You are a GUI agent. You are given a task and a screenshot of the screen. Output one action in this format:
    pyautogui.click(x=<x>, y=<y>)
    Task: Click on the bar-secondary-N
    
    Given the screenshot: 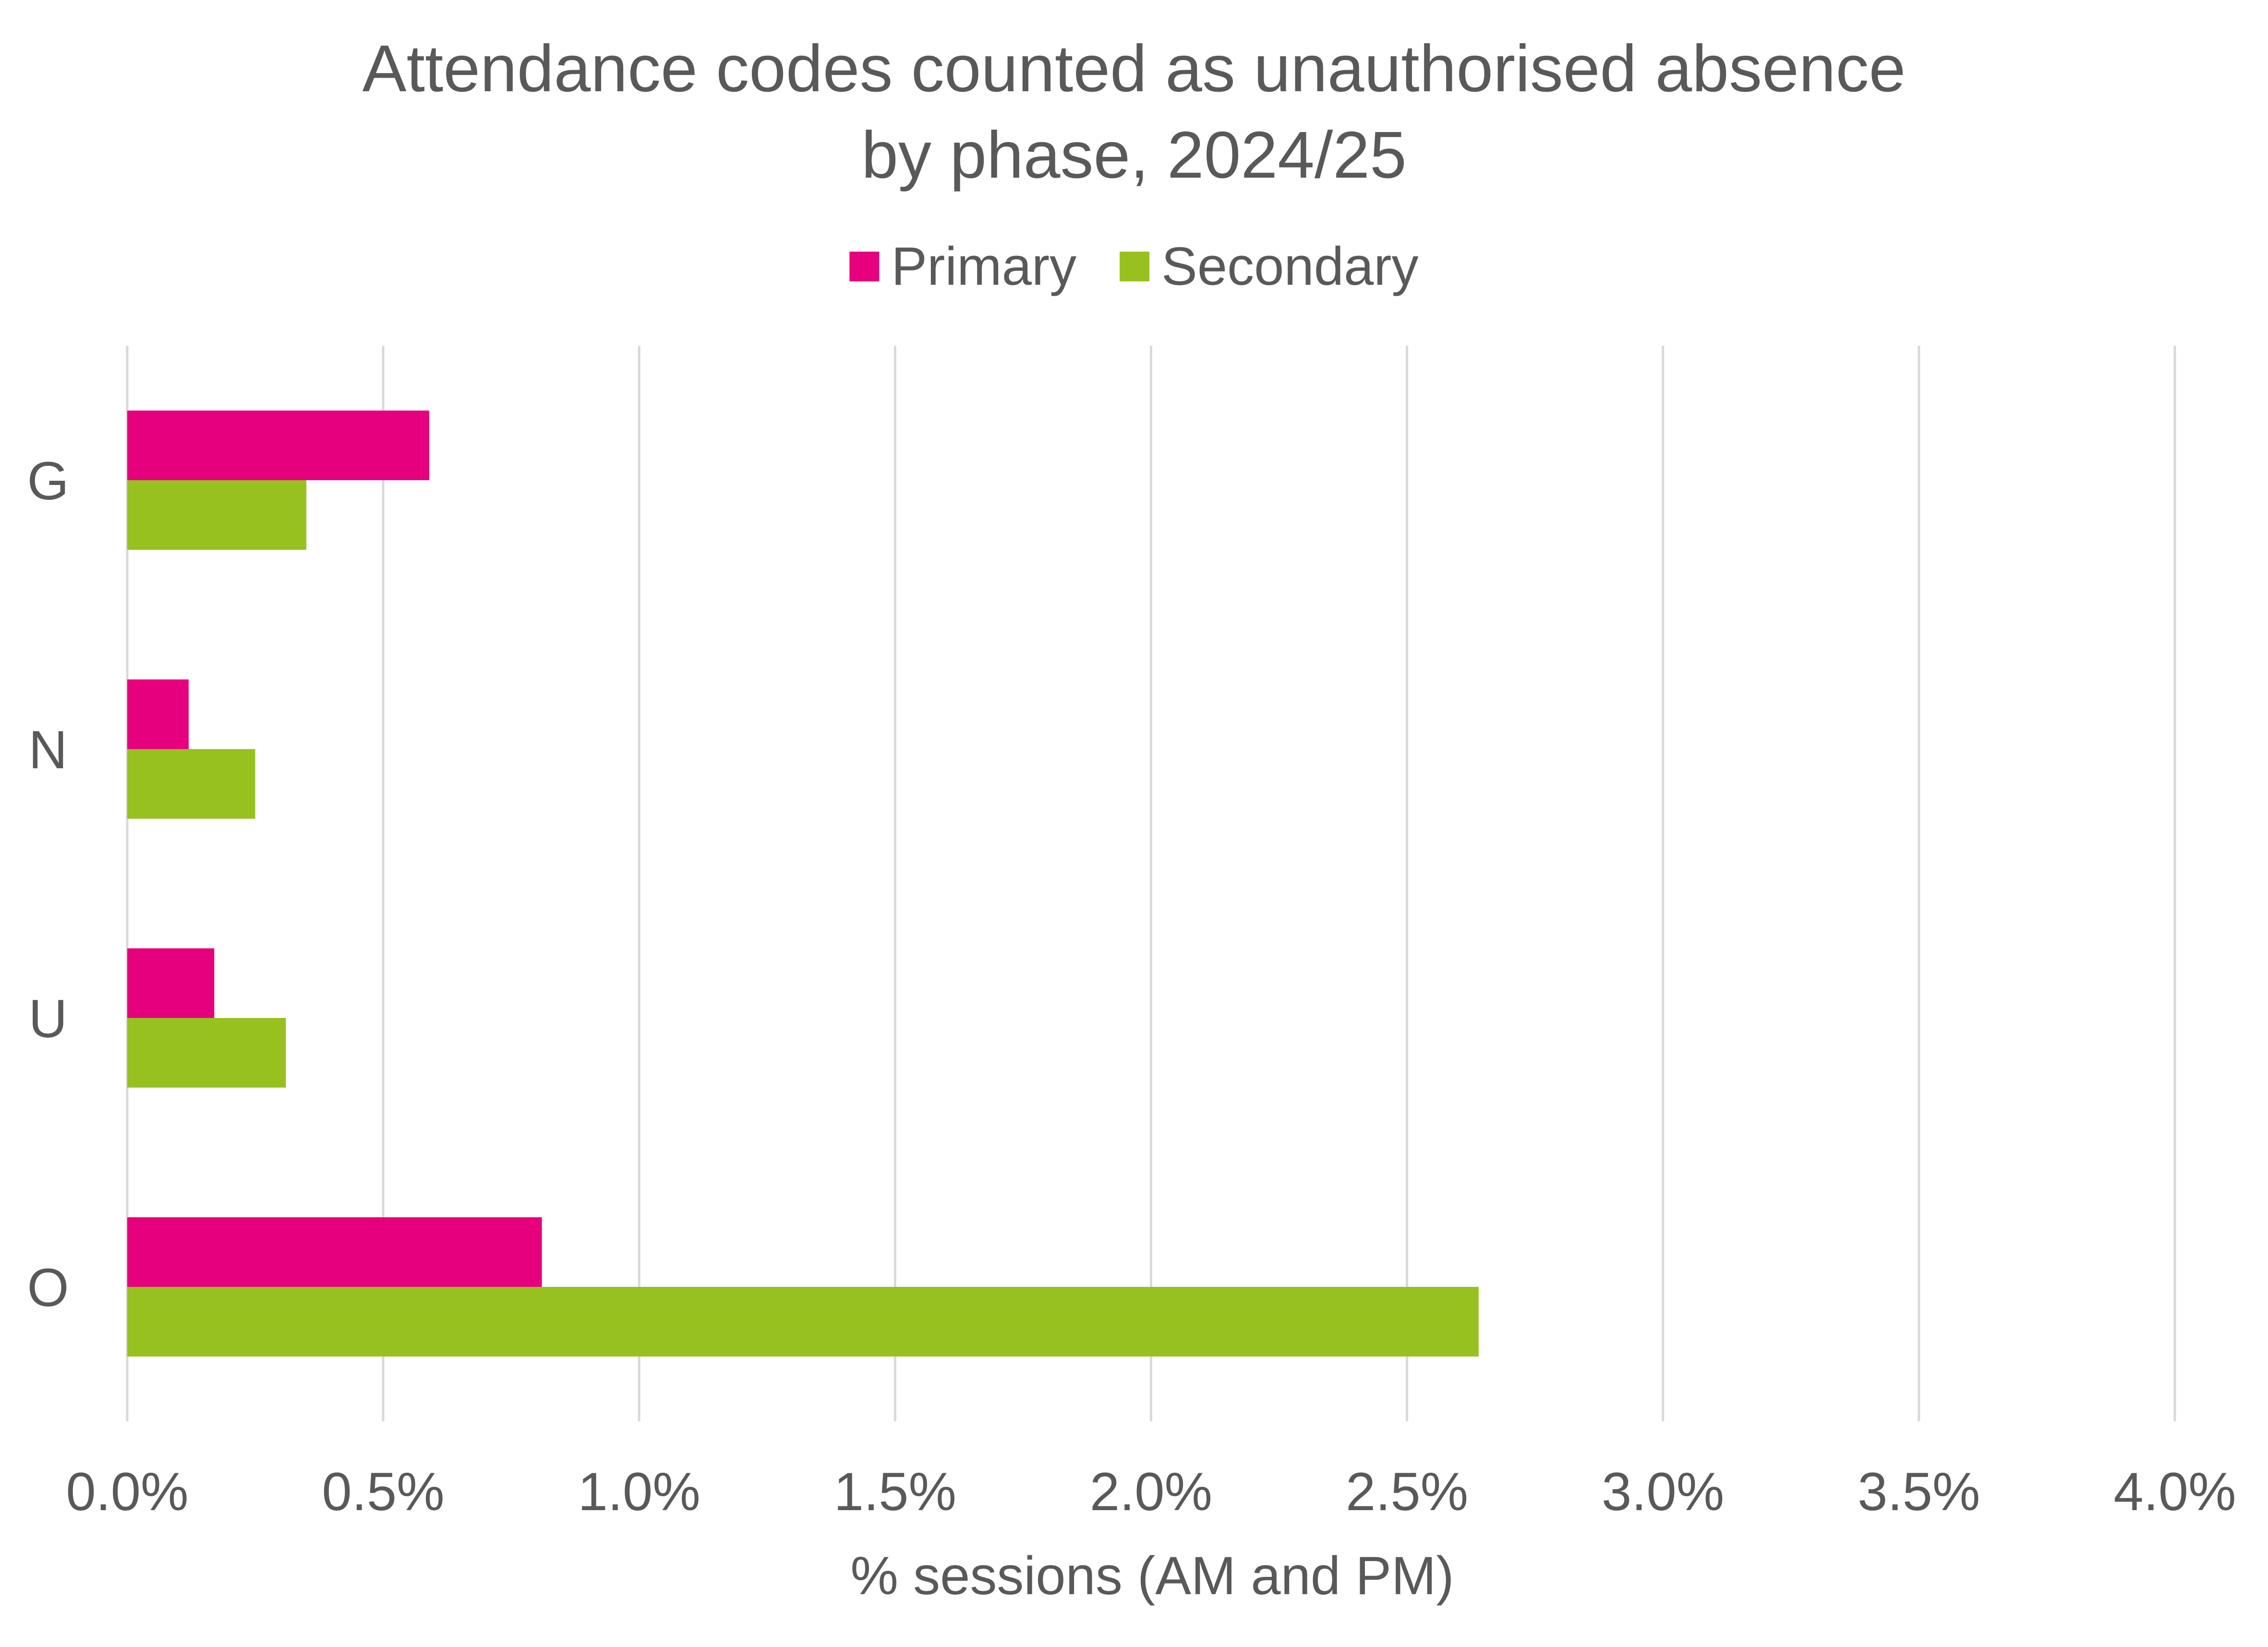 What is the action you would take?
    pyautogui.click(x=191, y=784)
    